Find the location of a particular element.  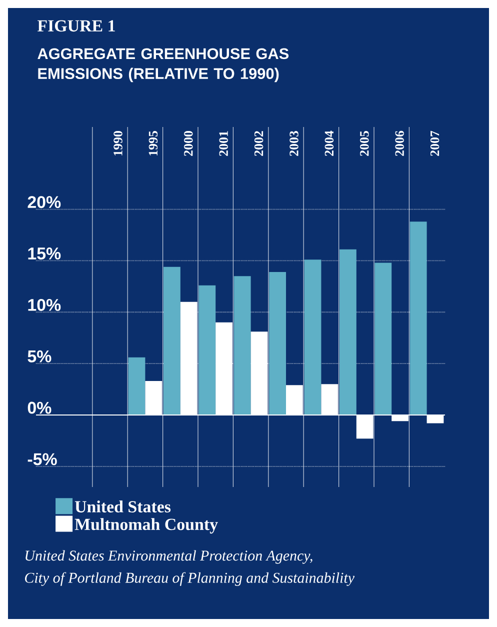

legend-label: United States is located at coordinates (122, 506).